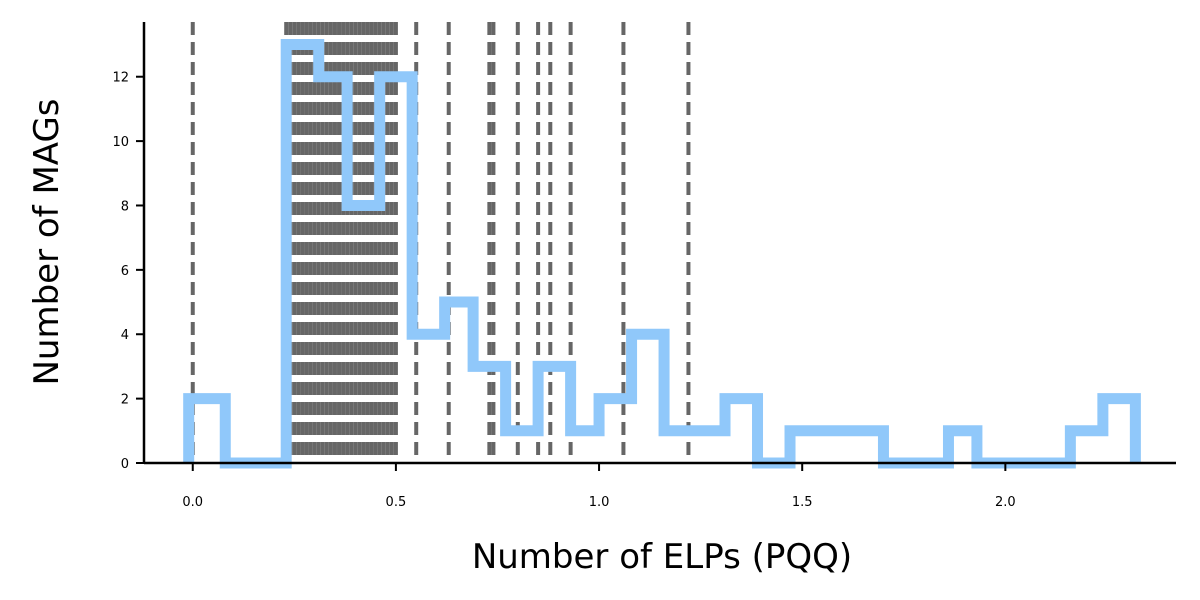 The width and height of the screenshot is (1200, 600). Describe the element at coordinates (47, 241) in the screenshot. I see `y-axis-label: Number of MAGs` at that location.